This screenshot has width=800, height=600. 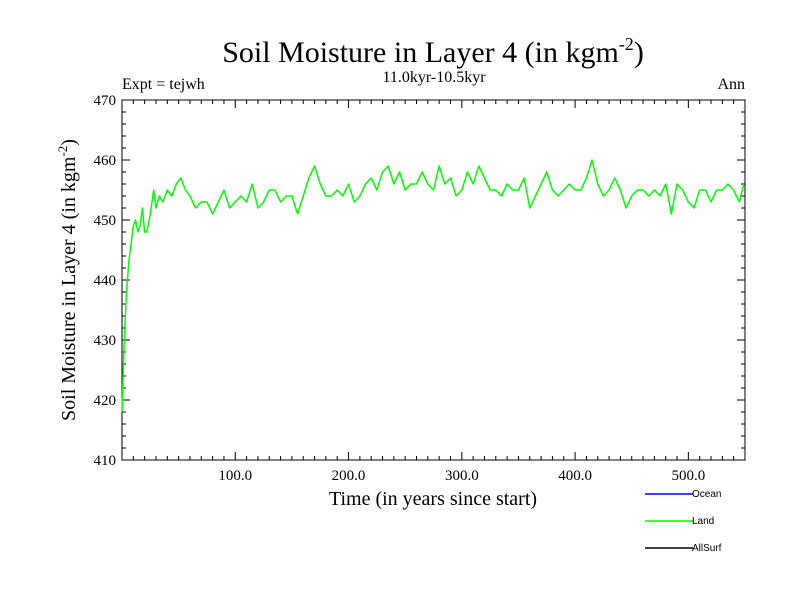 What do you see at coordinates (688, 476) in the screenshot?
I see `x-tick-label: 500.0` at bounding box center [688, 476].